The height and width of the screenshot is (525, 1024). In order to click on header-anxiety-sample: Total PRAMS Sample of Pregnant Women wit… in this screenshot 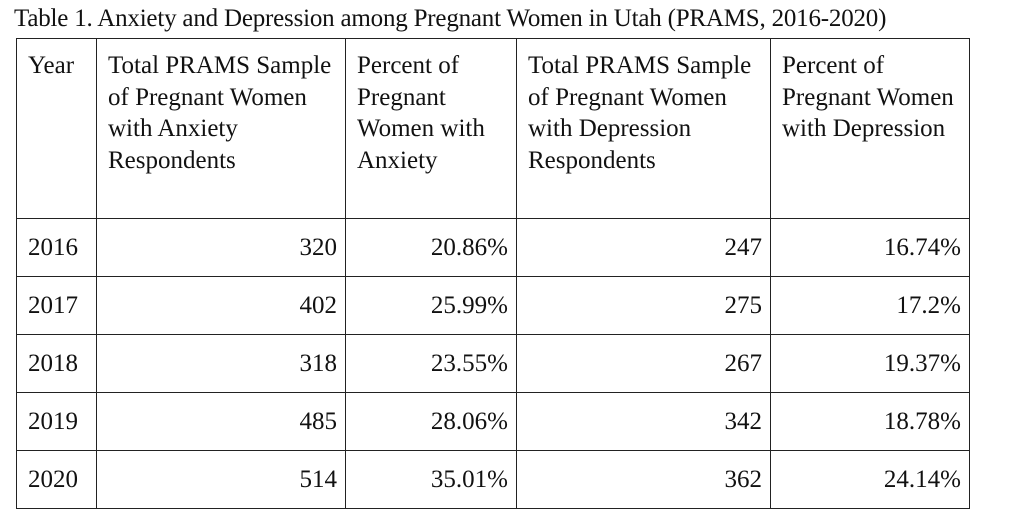, I will do `click(221, 128)`.